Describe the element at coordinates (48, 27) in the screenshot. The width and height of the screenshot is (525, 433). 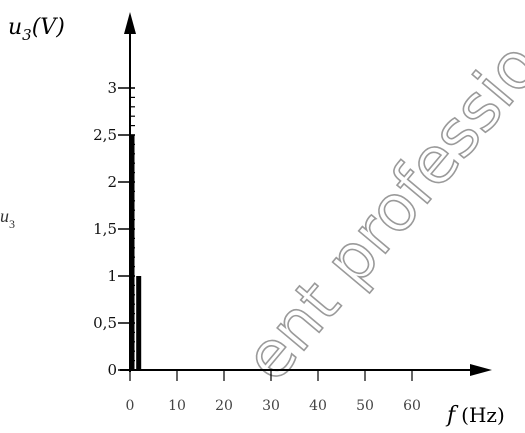
I see `y-axis-label-unit: (V)` at that location.